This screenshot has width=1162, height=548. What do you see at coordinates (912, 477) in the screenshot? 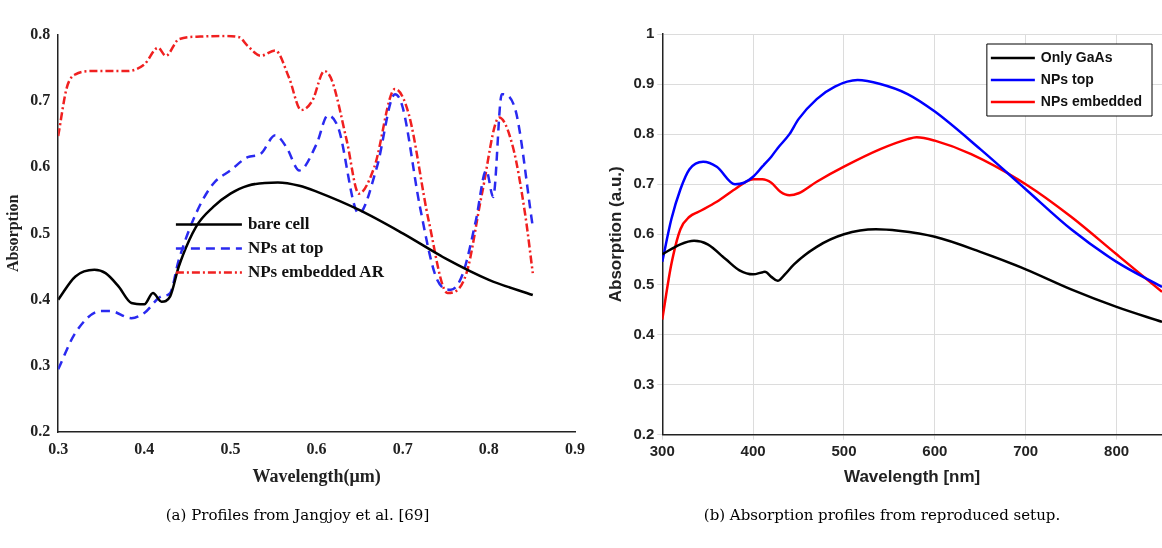
I see `x-axis-title: Wavelength [nm]` at bounding box center [912, 477].